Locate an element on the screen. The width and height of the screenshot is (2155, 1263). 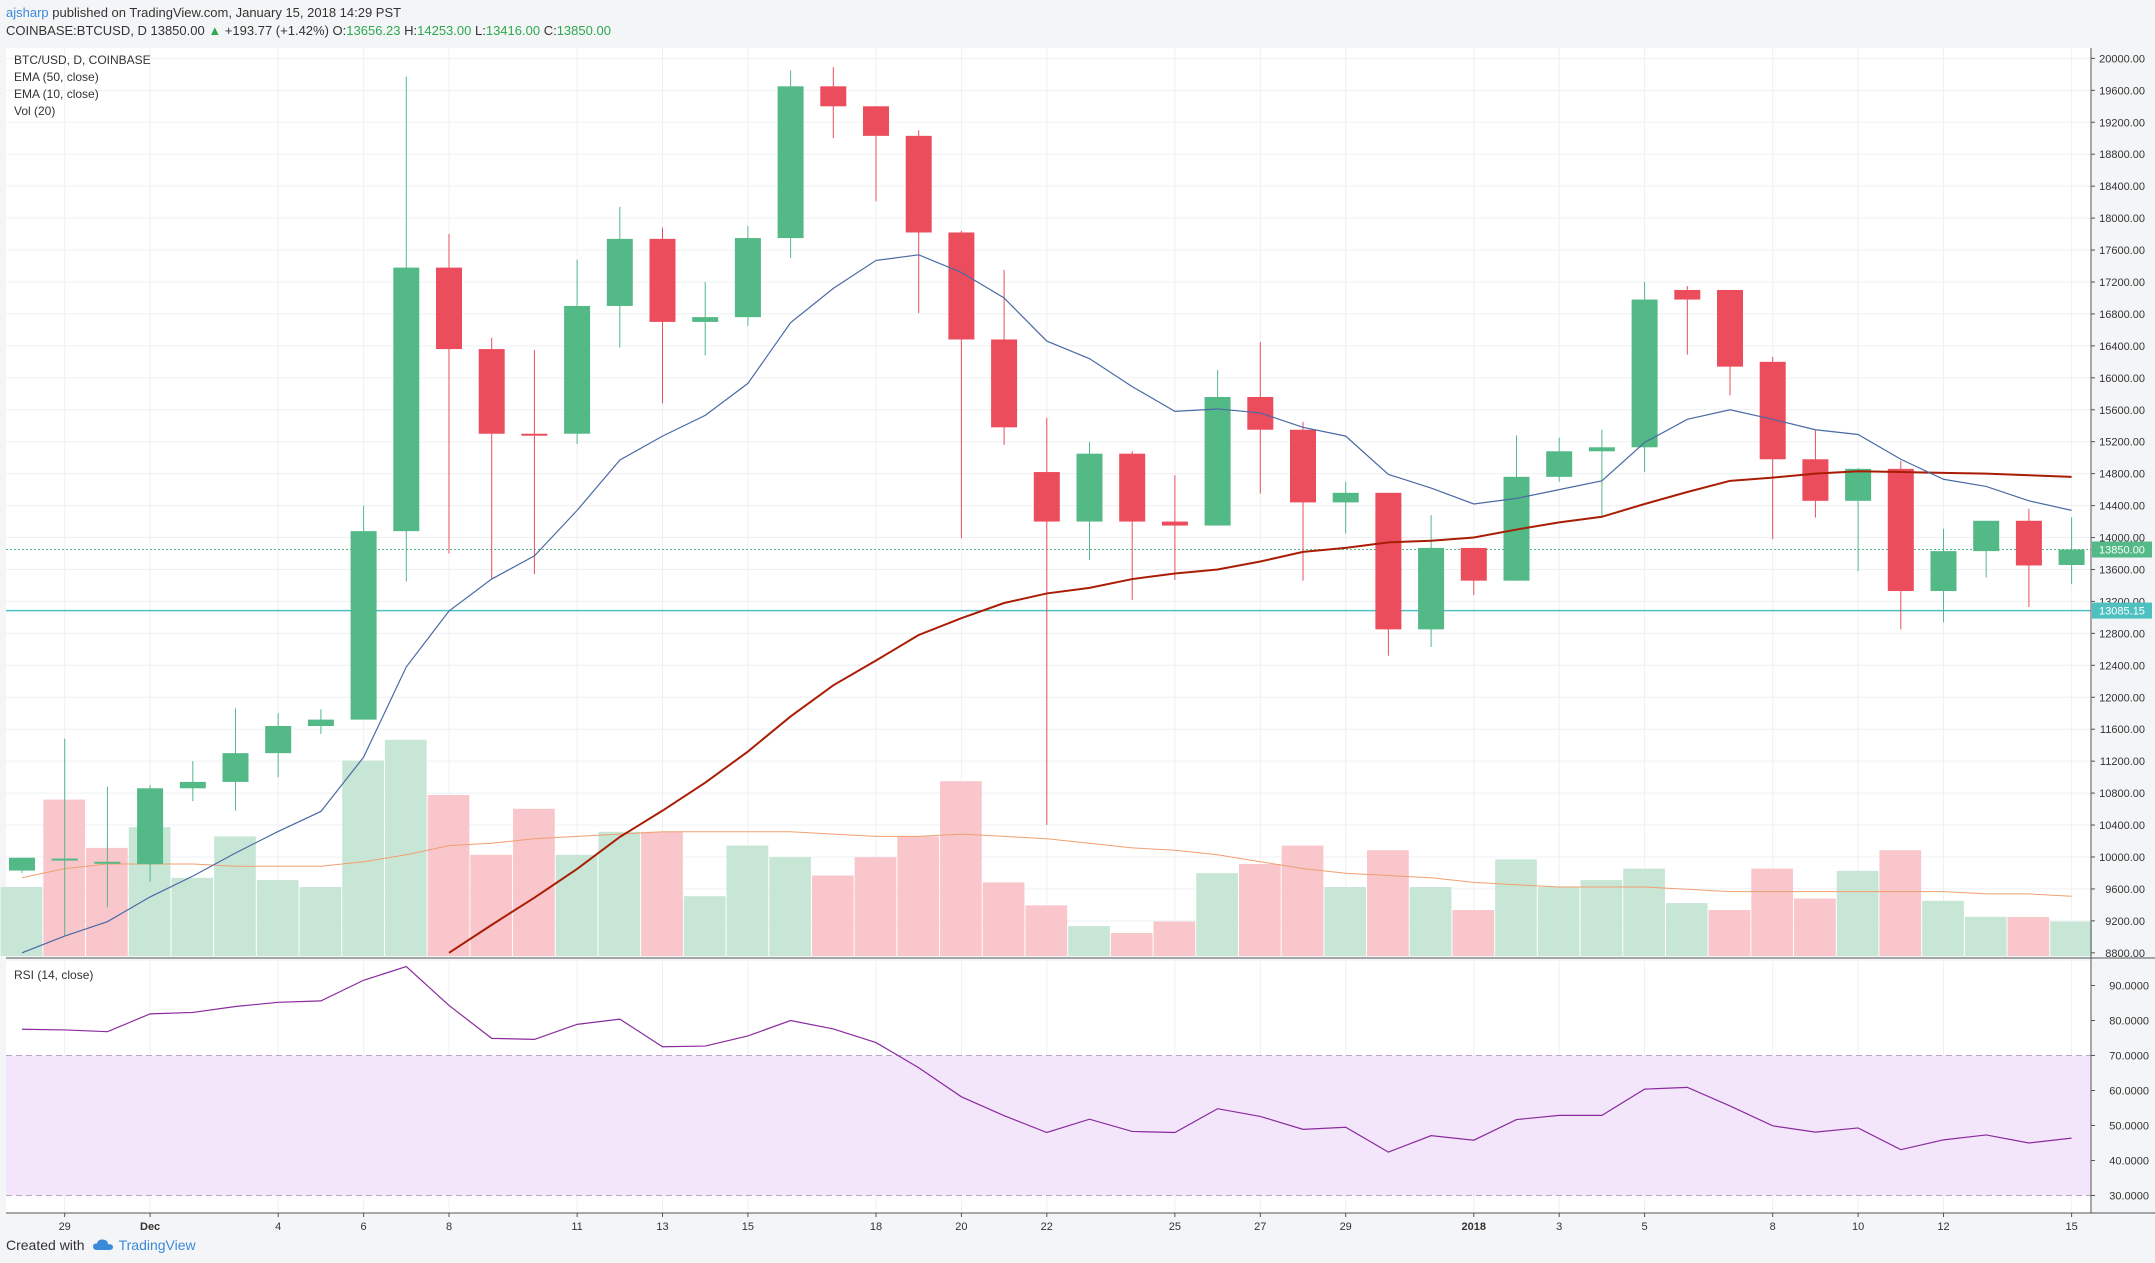
rsi-tick-label: 80.0000 is located at coordinates (2129, 1022).